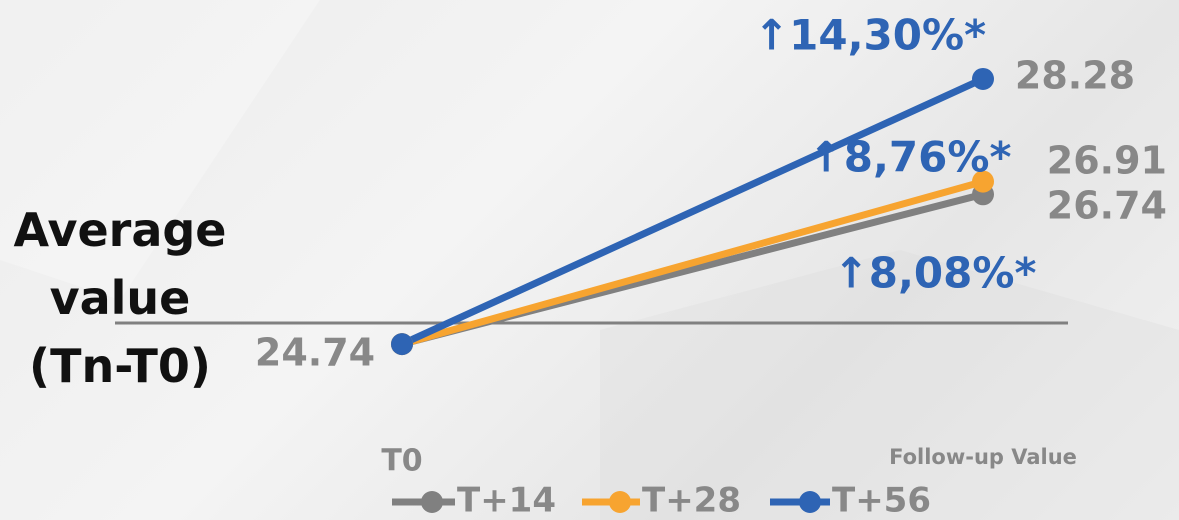 The width and height of the screenshot is (1179, 520). I want to click on data-label: 28.28, so click(1075, 76).